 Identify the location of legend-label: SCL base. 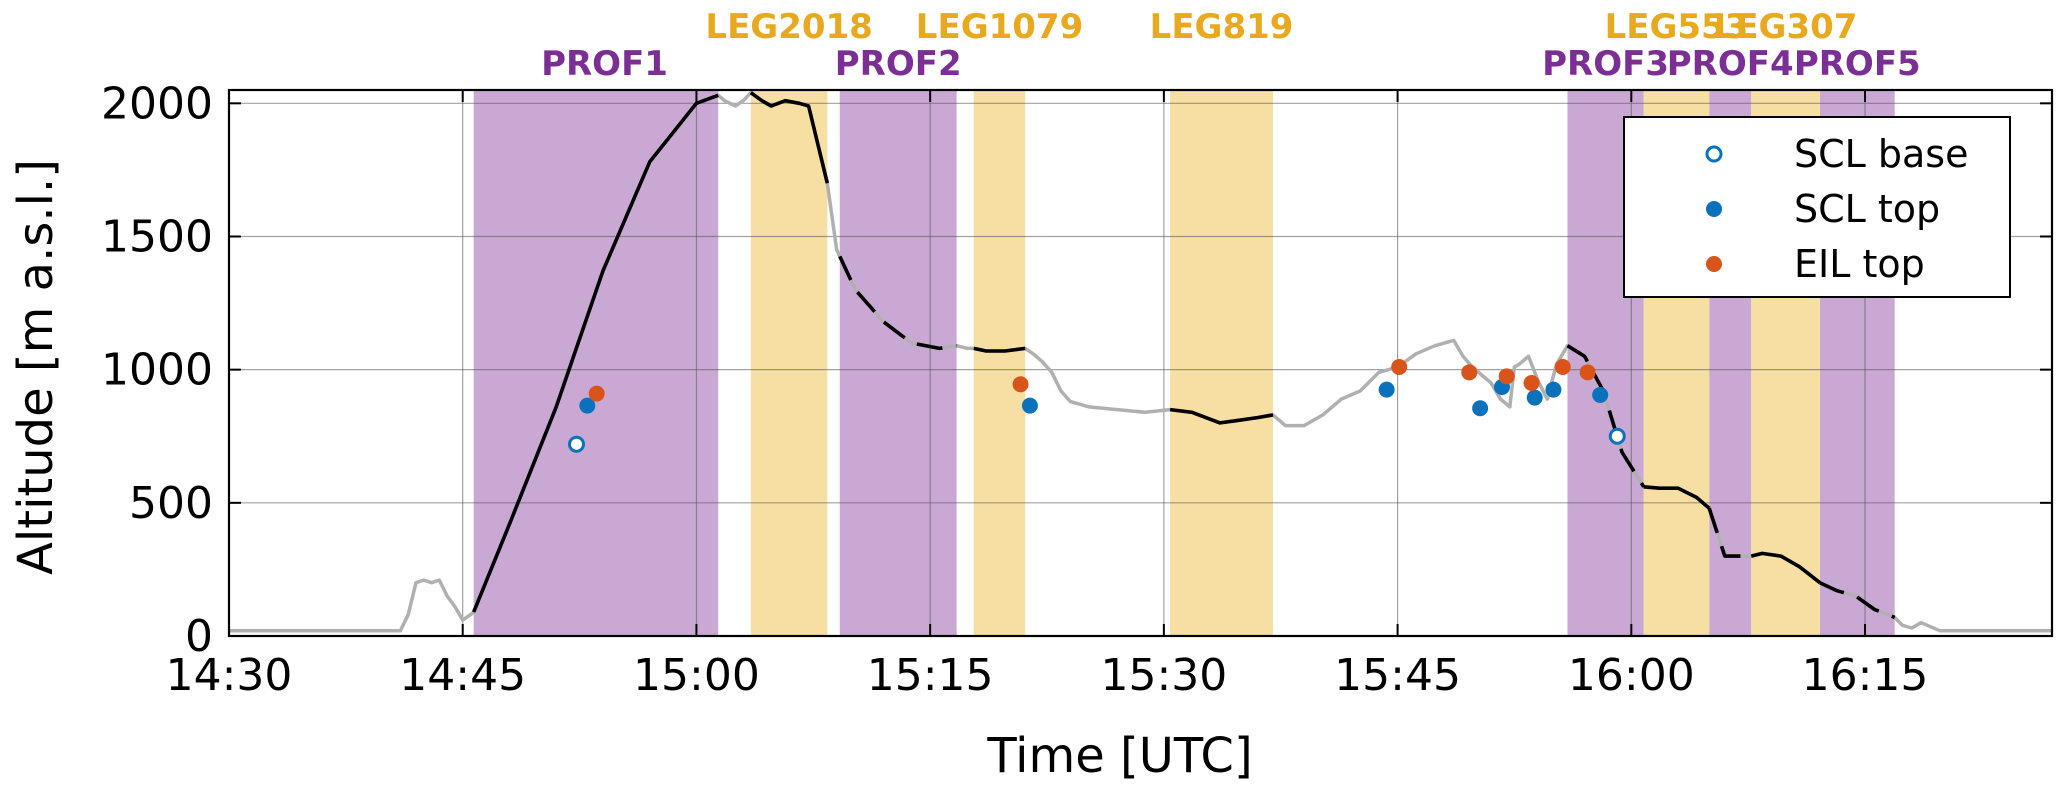
(1881, 154).